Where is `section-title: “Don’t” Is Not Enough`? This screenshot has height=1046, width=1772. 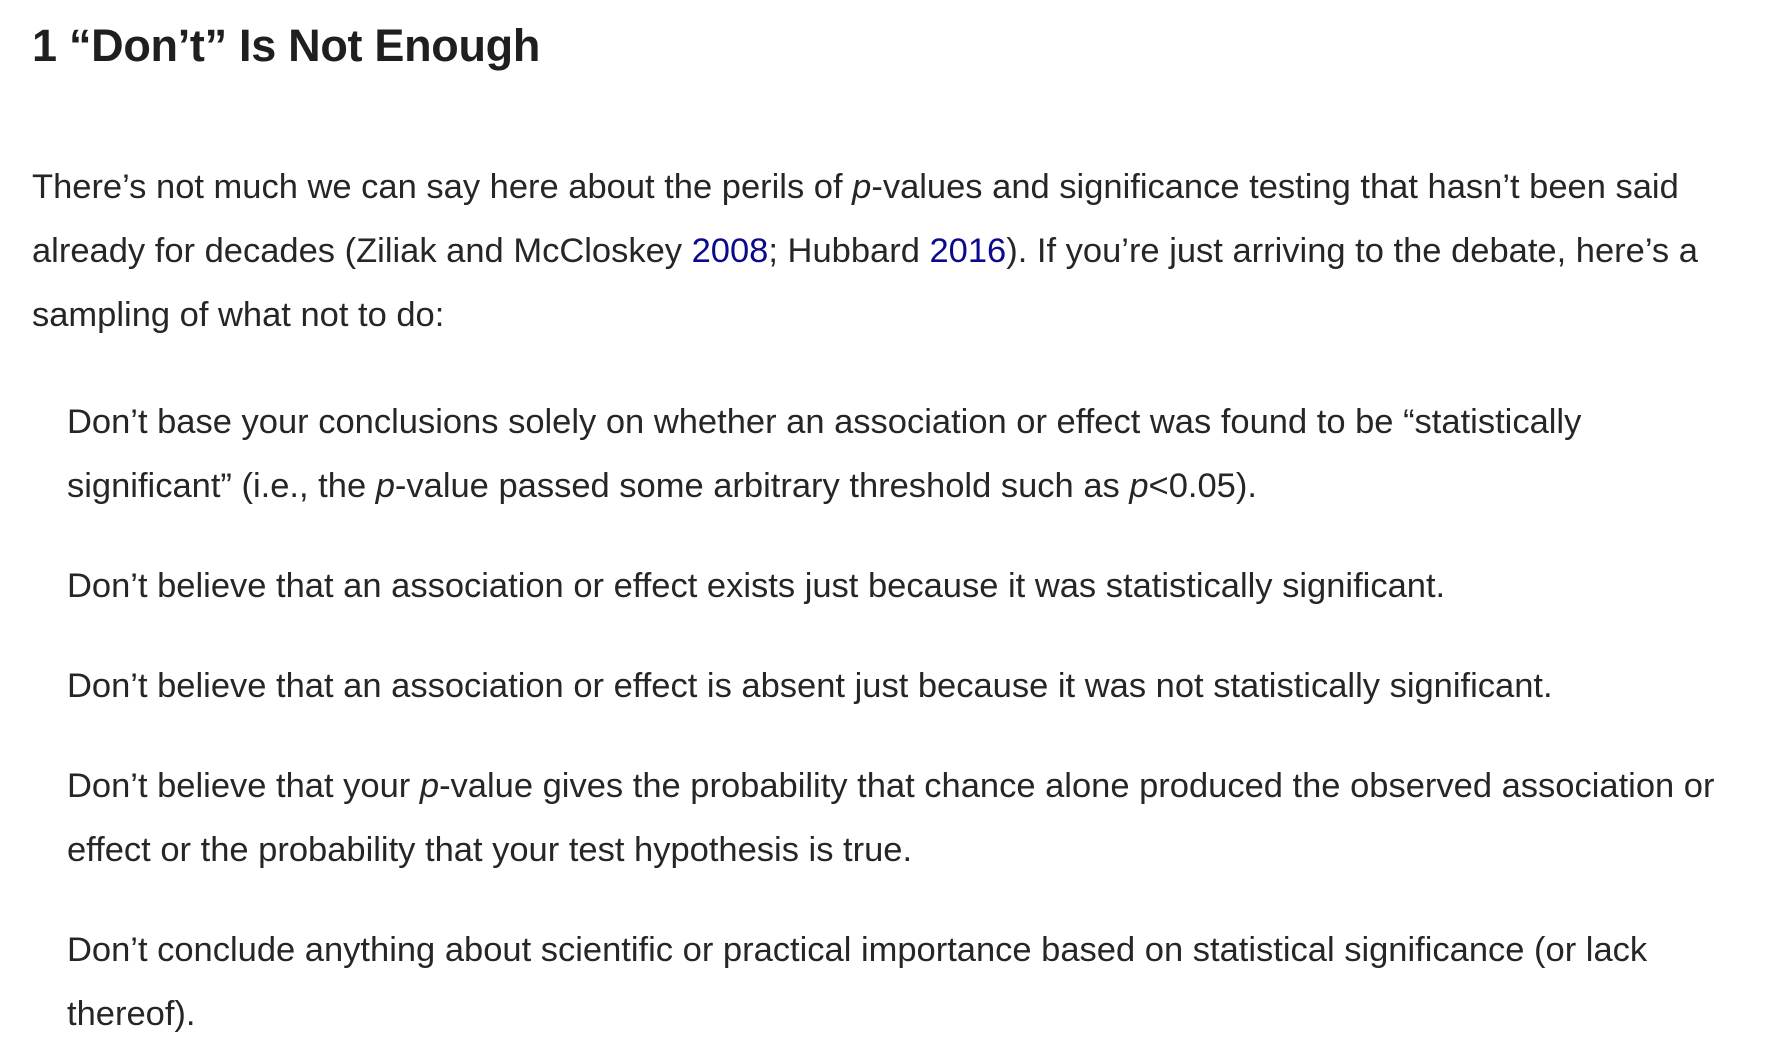 section-title: “Don’t” Is Not Enough is located at coordinates (304, 45).